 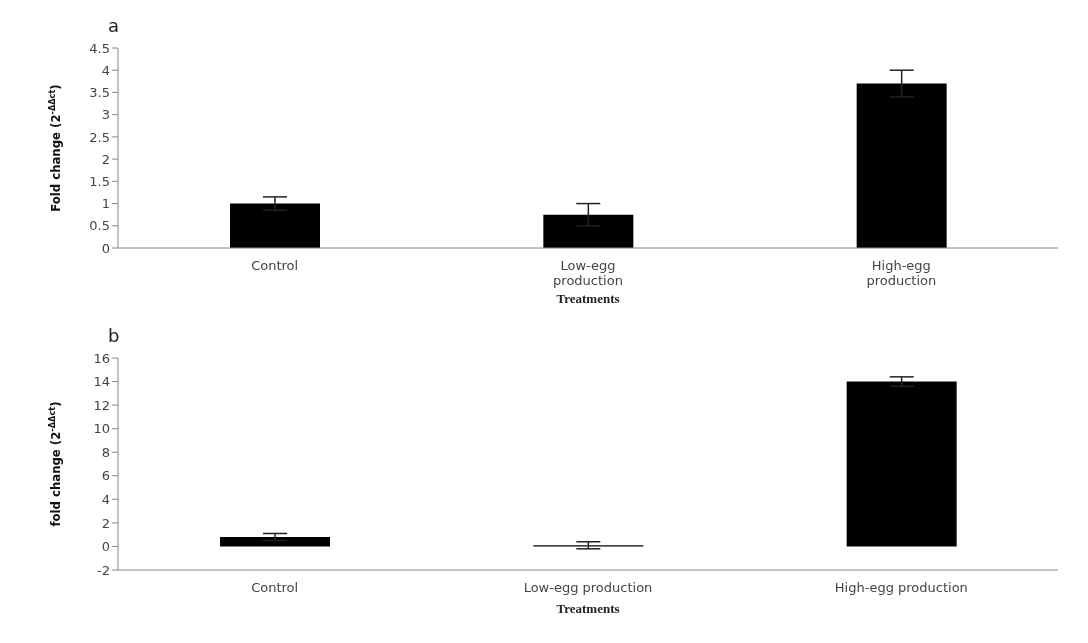 I want to click on y-tick-label: 3, so click(x=105, y=115).